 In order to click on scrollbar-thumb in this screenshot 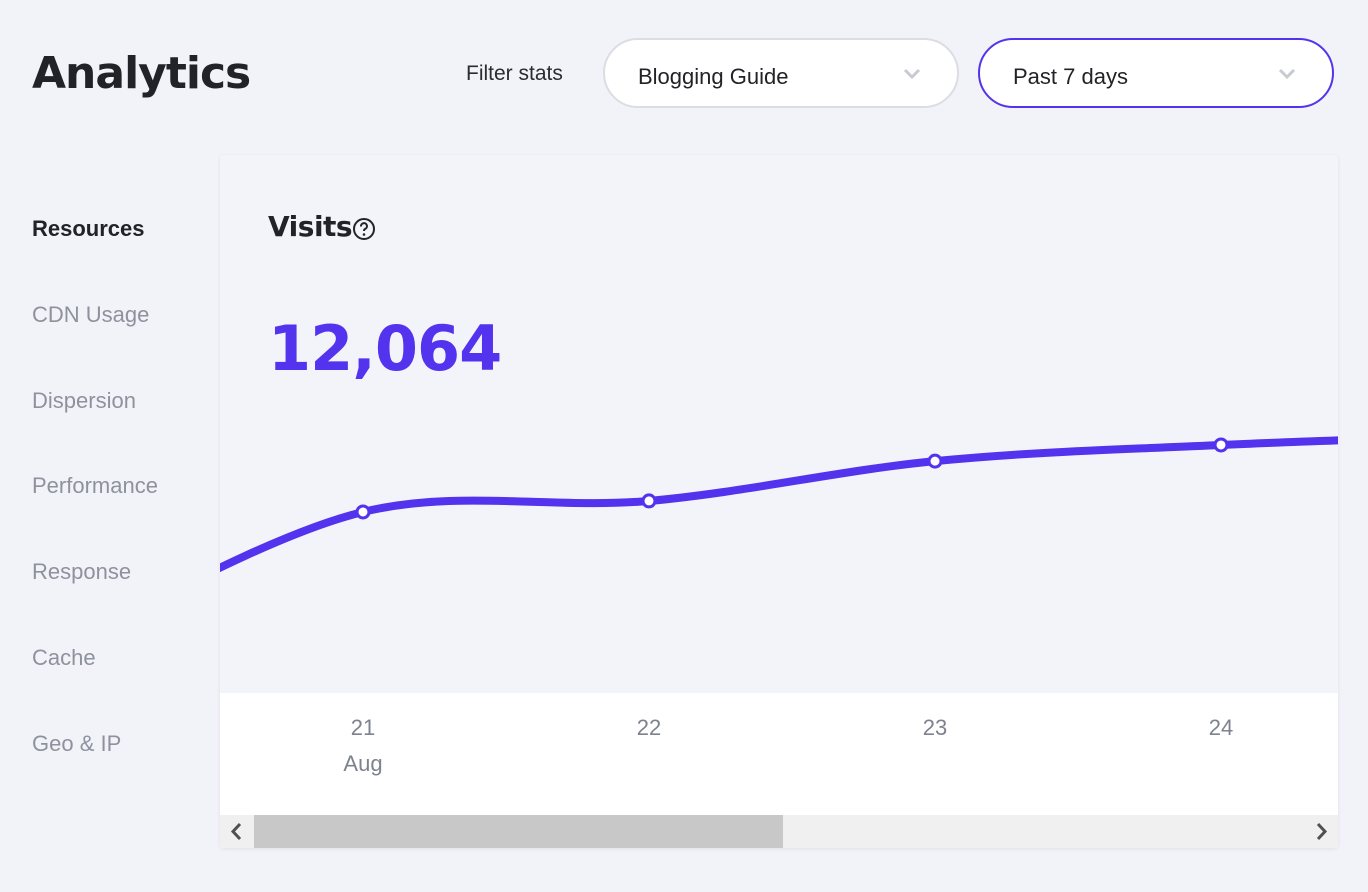, I will do `click(518, 831)`.